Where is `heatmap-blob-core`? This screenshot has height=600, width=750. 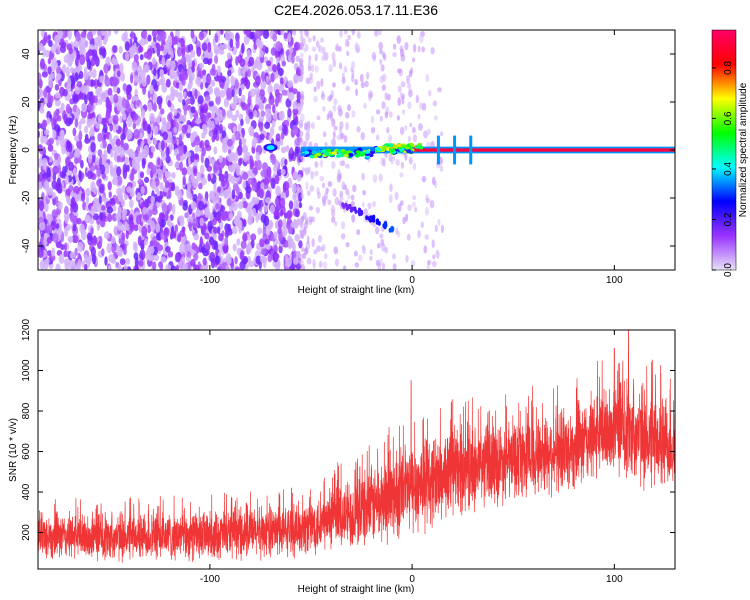 heatmap-blob-core is located at coordinates (270, 148).